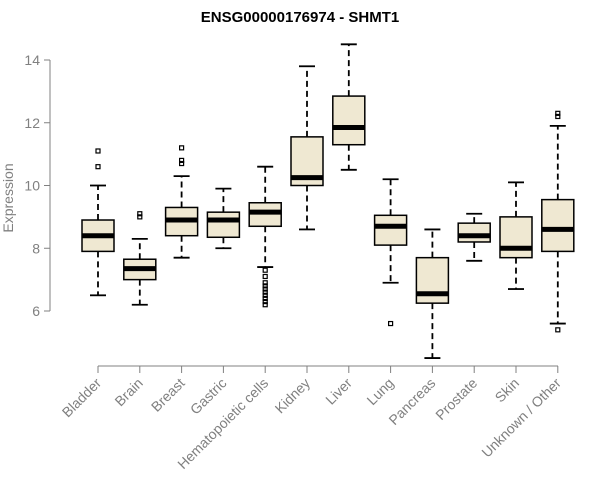 The height and width of the screenshot is (500, 600). What do you see at coordinates (8, 197) in the screenshot?
I see `y-axis-label: Expression` at bounding box center [8, 197].